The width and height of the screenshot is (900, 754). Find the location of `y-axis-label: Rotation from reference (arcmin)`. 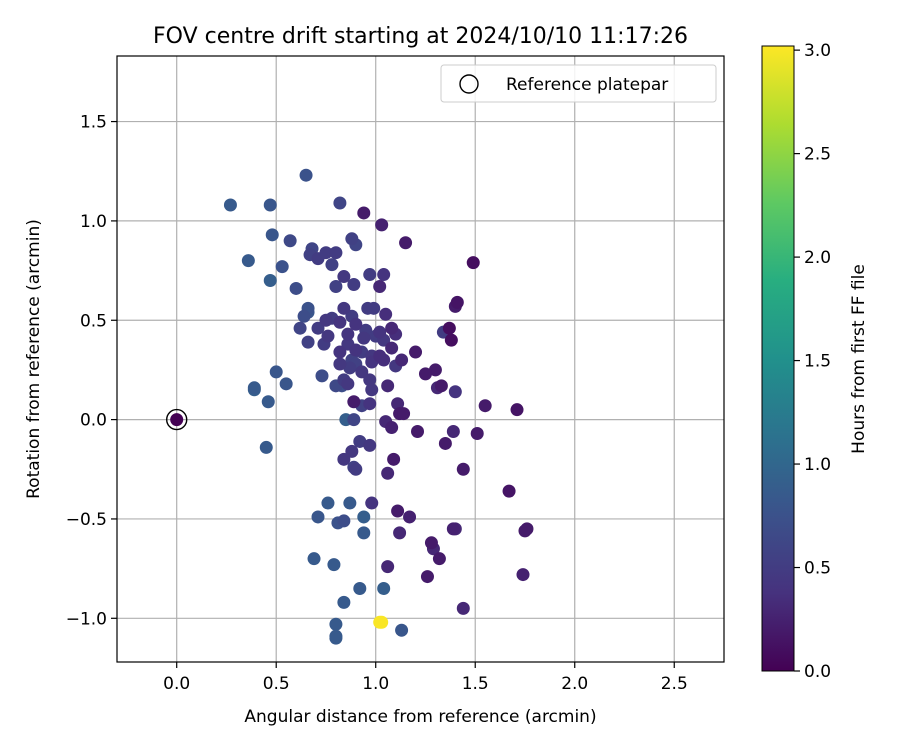

y-axis-label: Rotation from reference (arcmin) is located at coordinates (34, 359).